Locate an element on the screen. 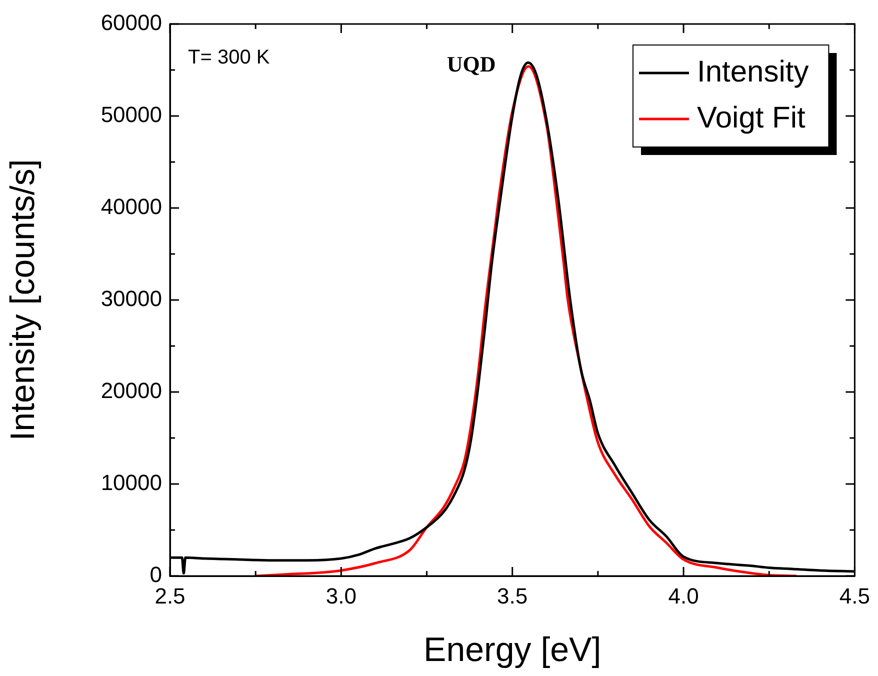  y-tick-label: 50000 is located at coordinates (131, 115).